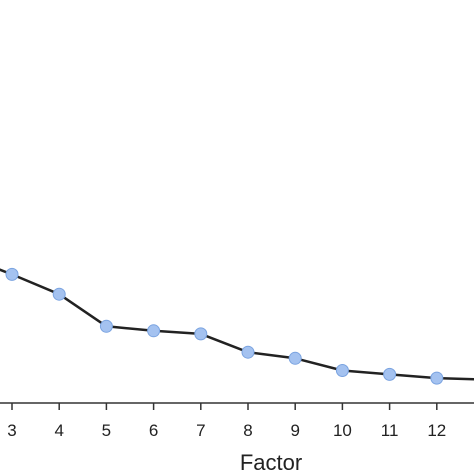 The height and width of the screenshot is (474, 474). Describe the element at coordinates (271, 462) in the screenshot. I see `x-axis-label: Factor` at that location.